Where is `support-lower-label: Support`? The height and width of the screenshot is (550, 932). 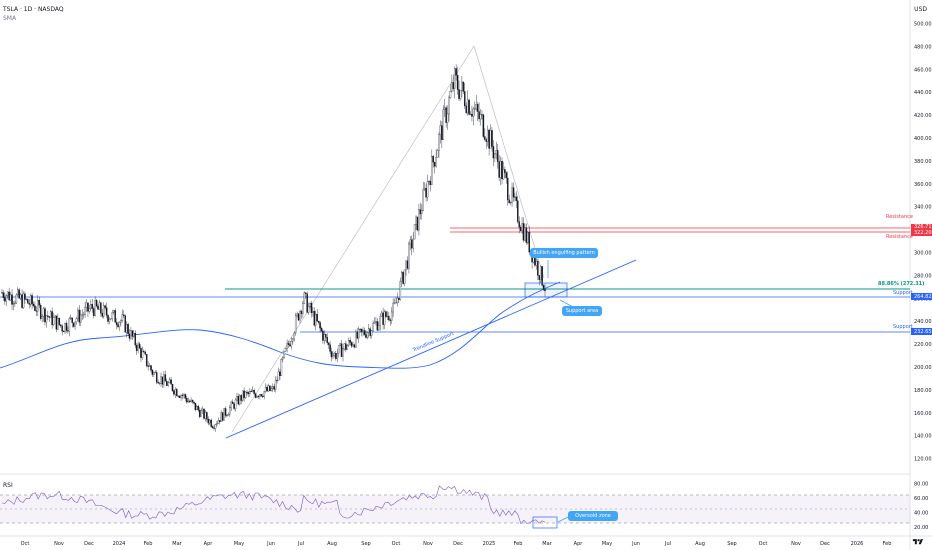 support-lower-label: Support is located at coordinates (903, 327).